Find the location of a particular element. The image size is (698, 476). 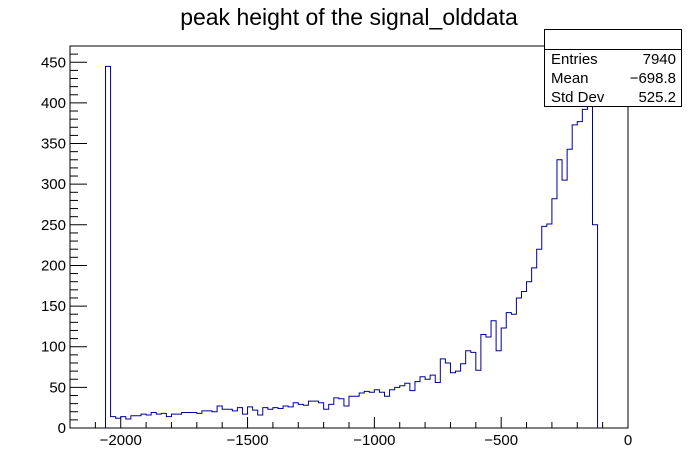

x-tick-label: −2000 is located at coordinates (121, 440).